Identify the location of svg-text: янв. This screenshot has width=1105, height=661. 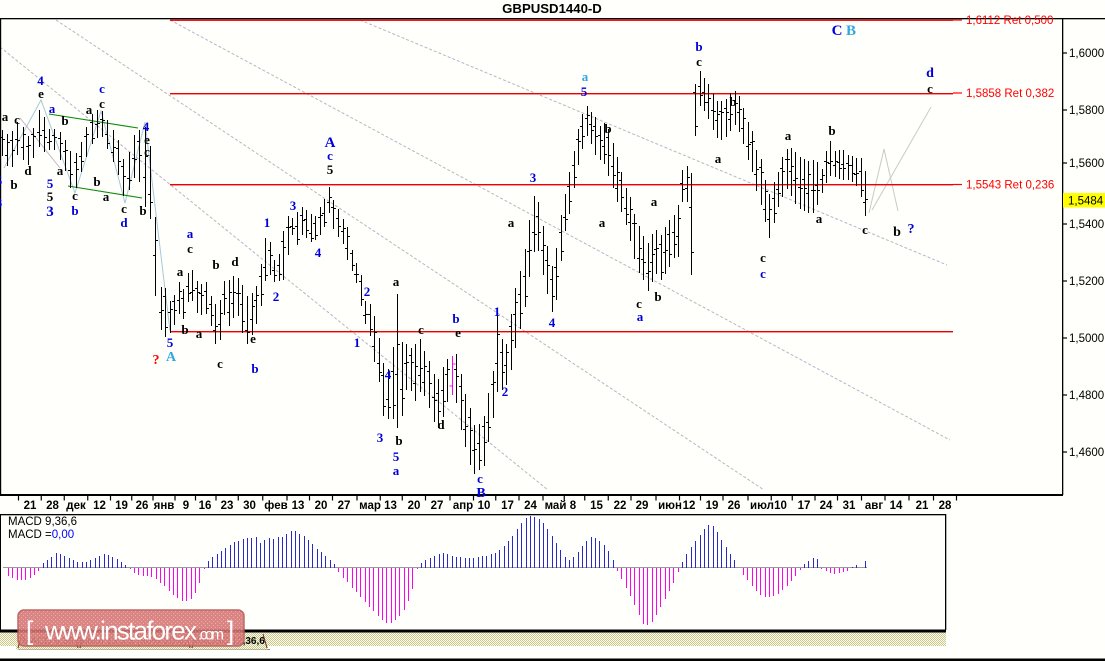
(164, 506).